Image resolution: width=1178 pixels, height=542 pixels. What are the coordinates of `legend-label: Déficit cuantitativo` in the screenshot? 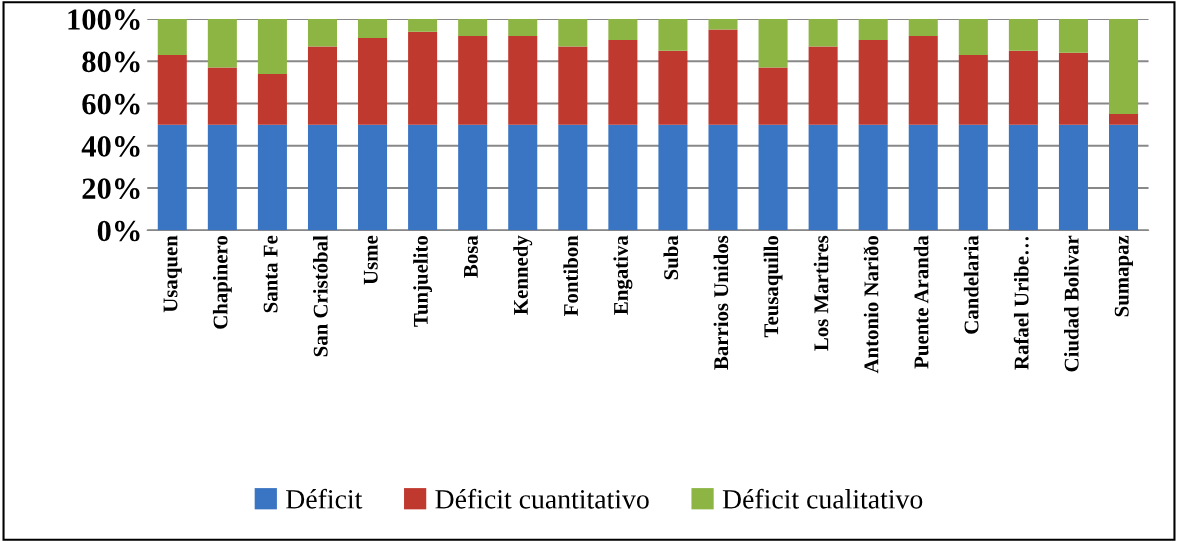 It's located at (542, 498).